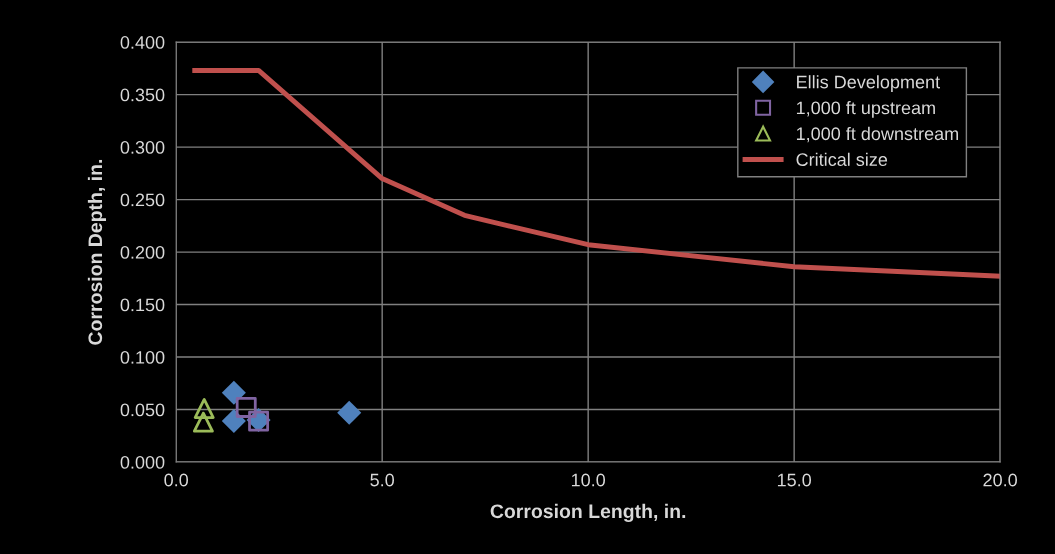  What do you see at coordinates (1000, 480) in the screenshot?
I see `x-tick-label: 20.0` at bounding box center [1000, 480].